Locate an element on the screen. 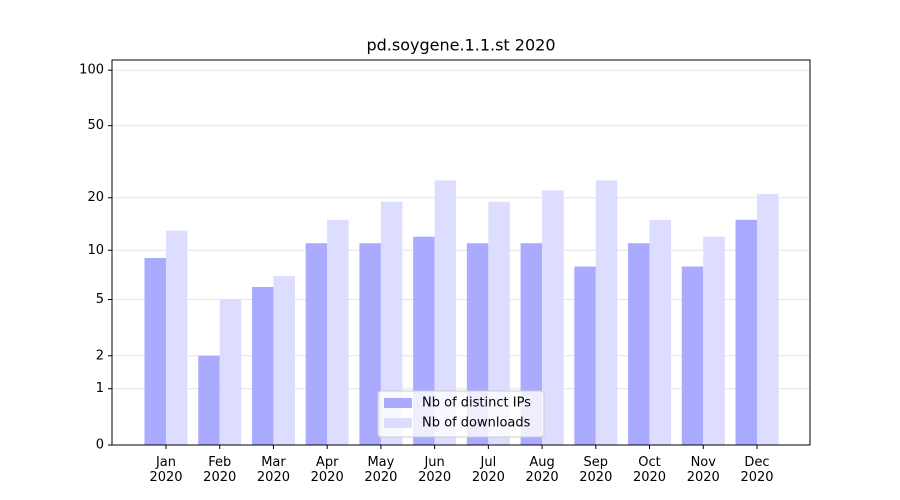 This screenshot has height=500, width=900. x-tick-label: Dec 2020 is located at coordinates (756, 470).